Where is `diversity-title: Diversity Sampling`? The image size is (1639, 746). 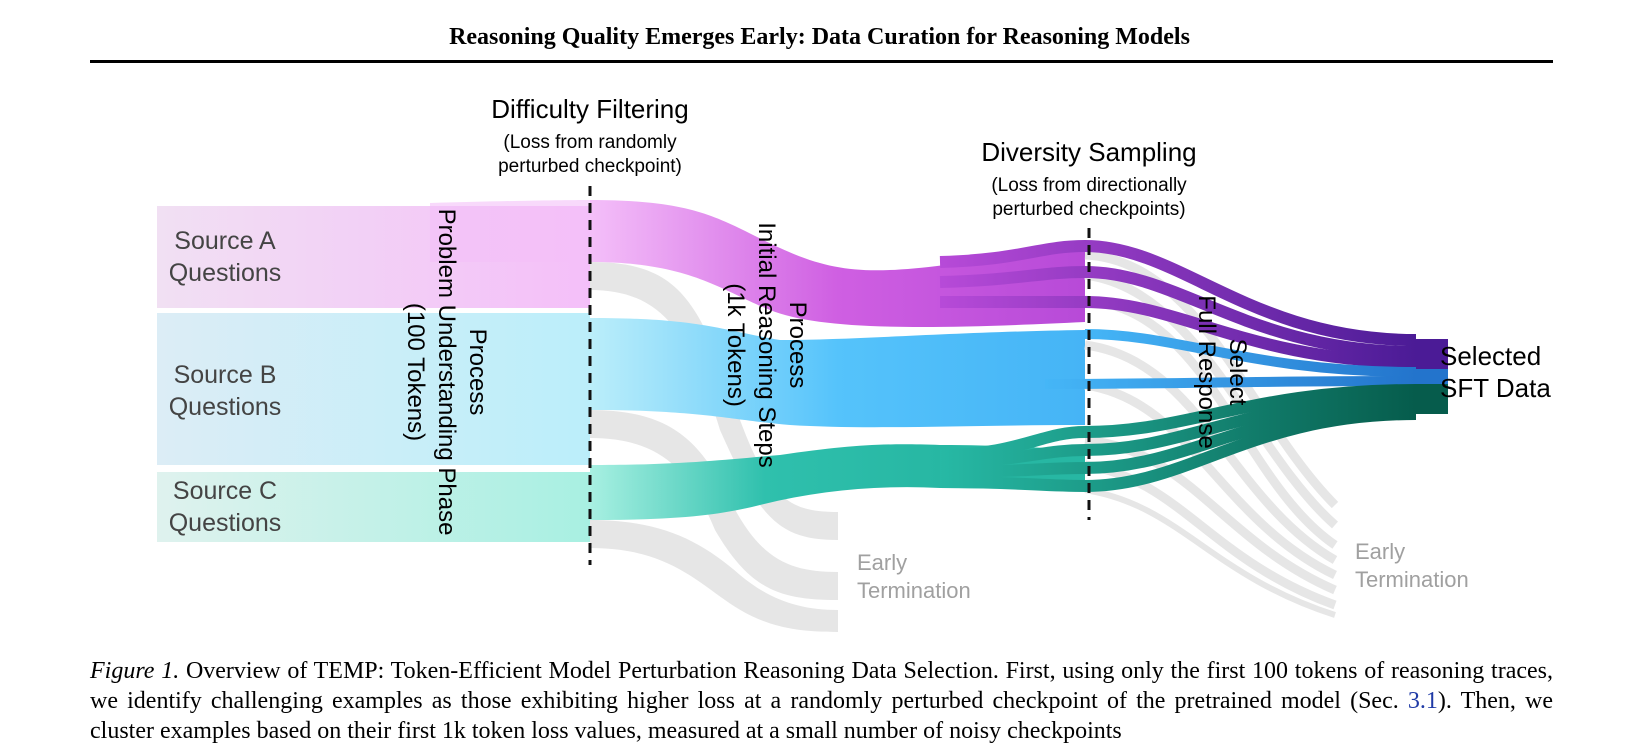
diversity-title: Diversity Sampling is located at coordinates (1088, 152).